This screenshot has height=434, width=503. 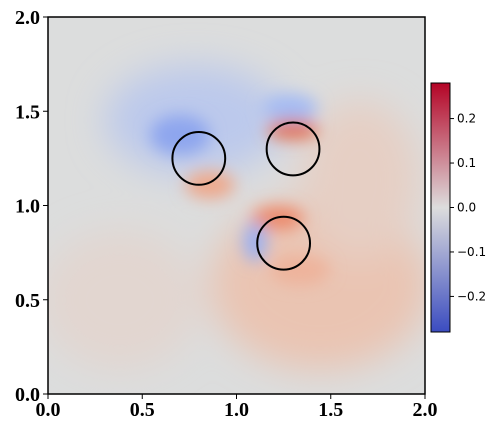 I want to click on colorbar-tick-label: −0.1, so click(x=471, y=252).